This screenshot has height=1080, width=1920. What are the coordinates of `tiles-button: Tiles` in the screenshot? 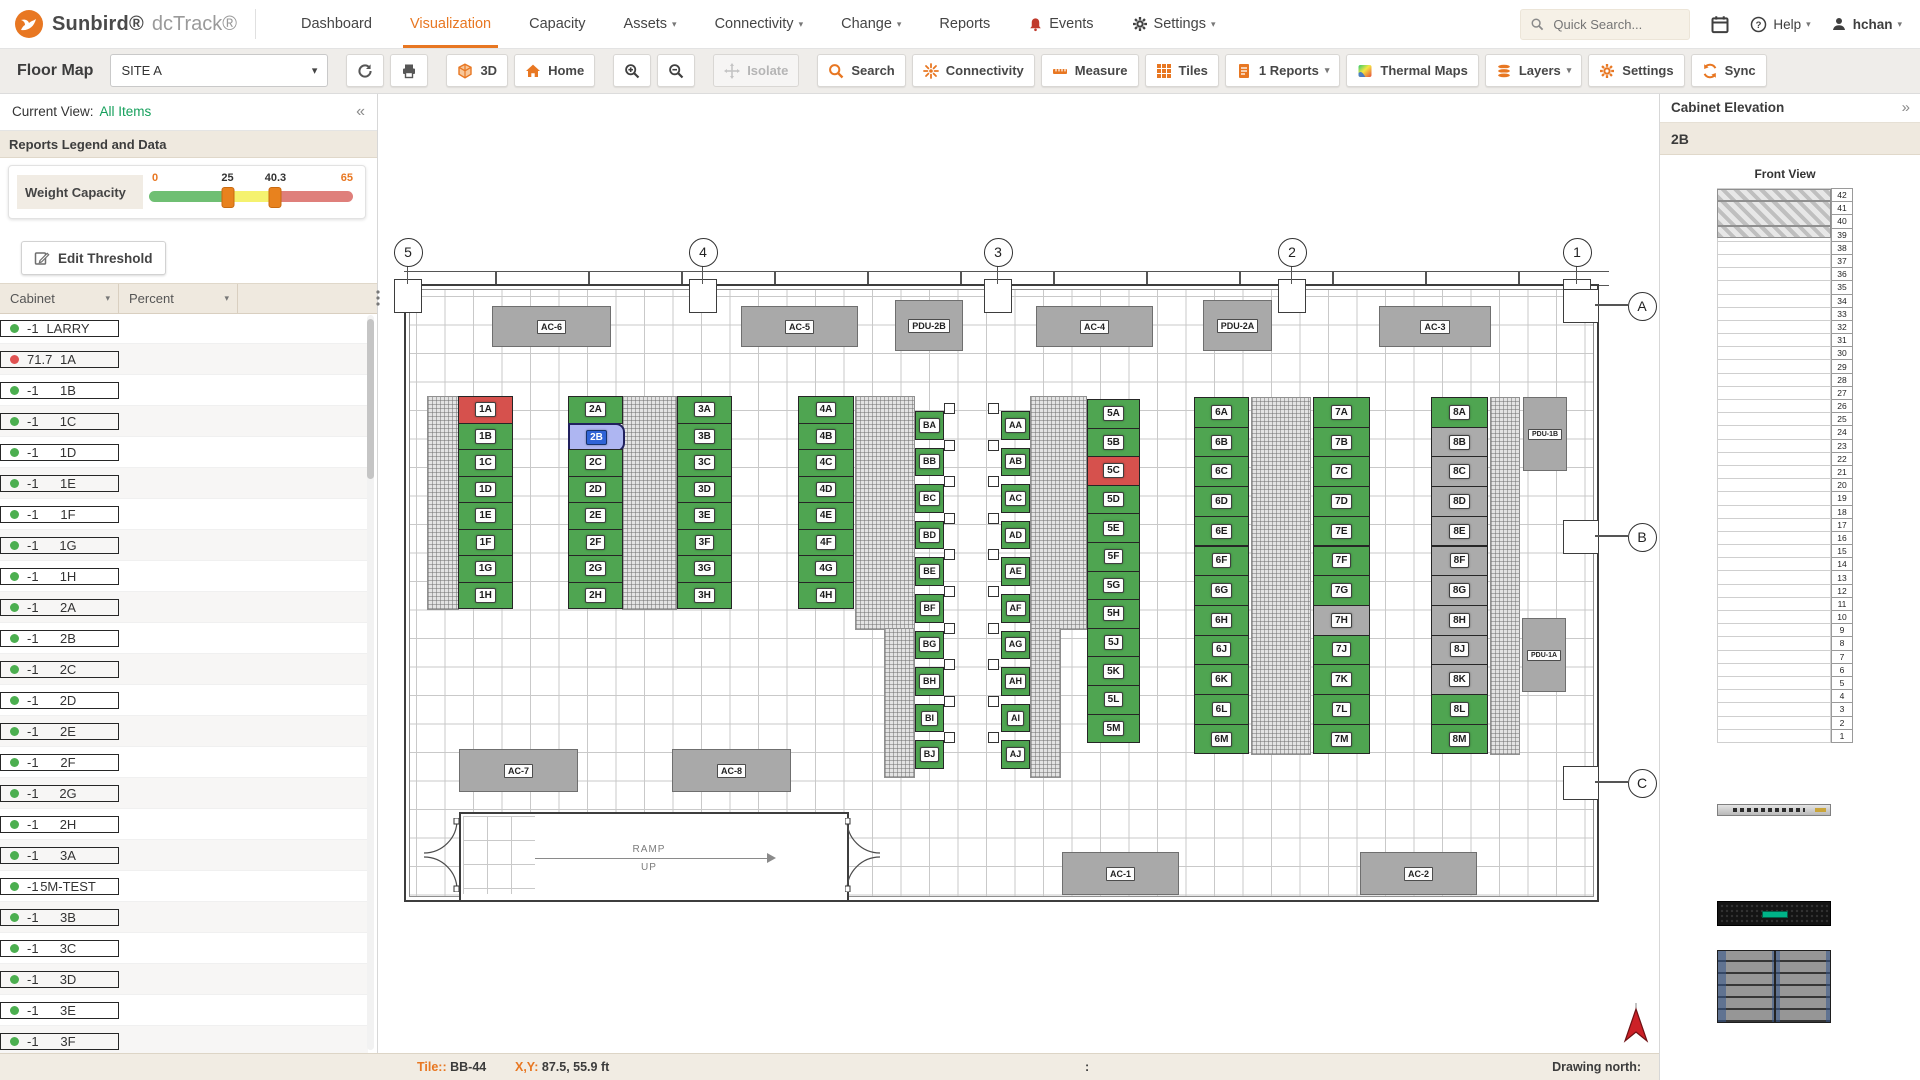 It's located at (1181, 70).